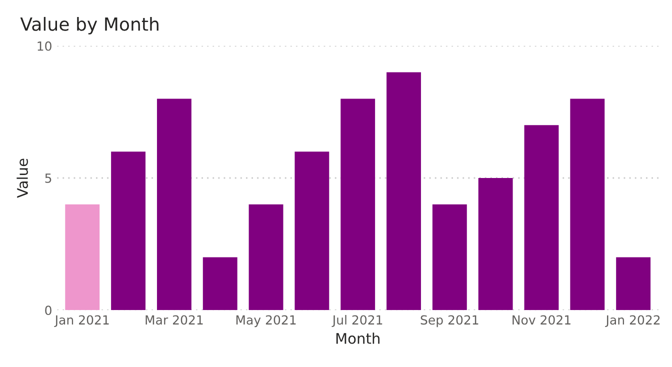 The height and width of the screenshot is (367, 672). I want to click on x-tick-label: Nov 2021, so click(541, 320).